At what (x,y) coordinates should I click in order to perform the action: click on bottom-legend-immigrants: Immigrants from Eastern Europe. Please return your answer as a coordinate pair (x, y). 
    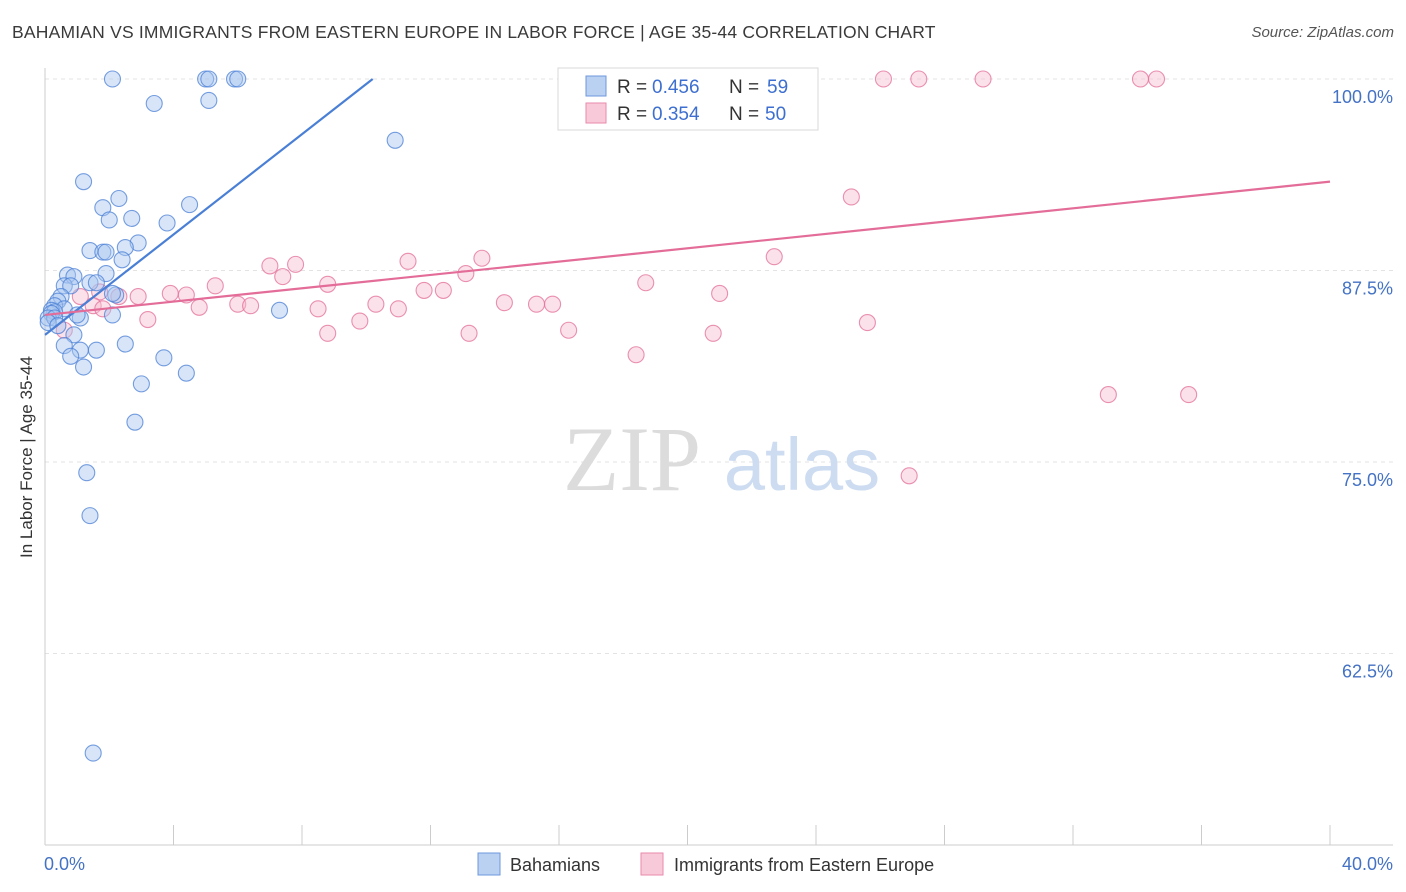
    Looking at the image, I should click on (804, 865).